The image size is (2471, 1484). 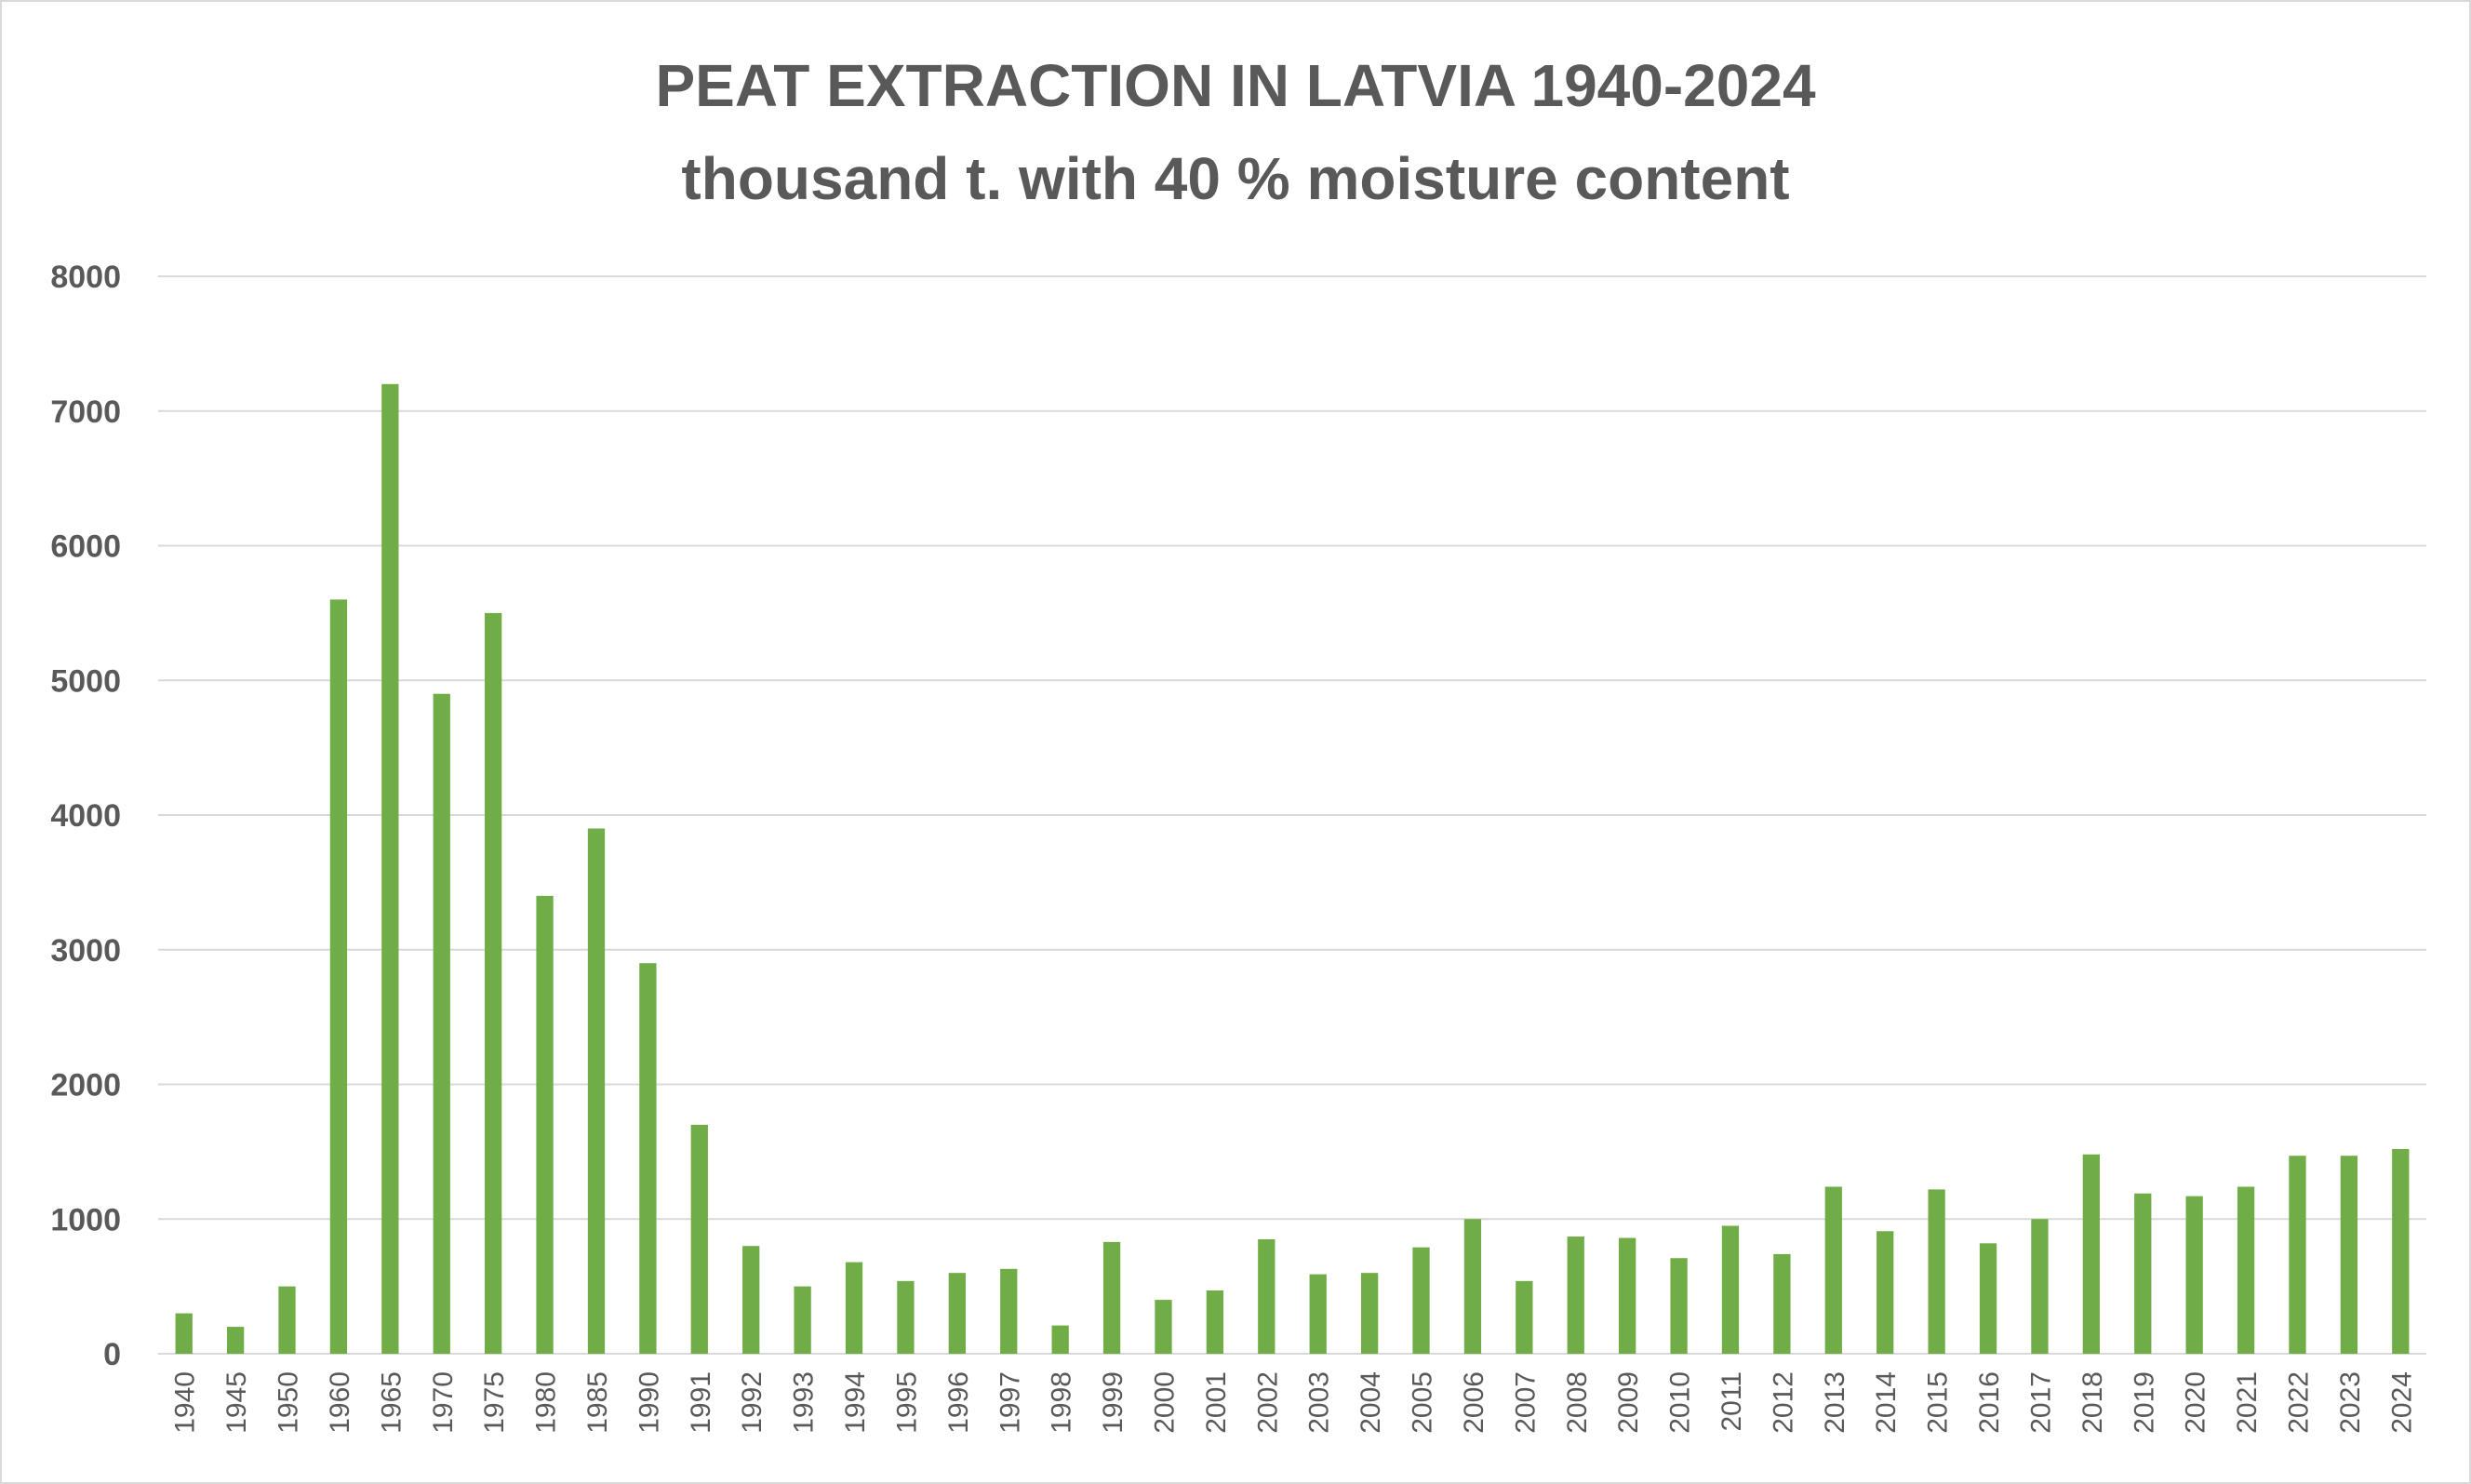 What do you see at coordinates (1163, 1327) in the screenshot?
I see `bar-2000` at bounding box center [1163, 1327].